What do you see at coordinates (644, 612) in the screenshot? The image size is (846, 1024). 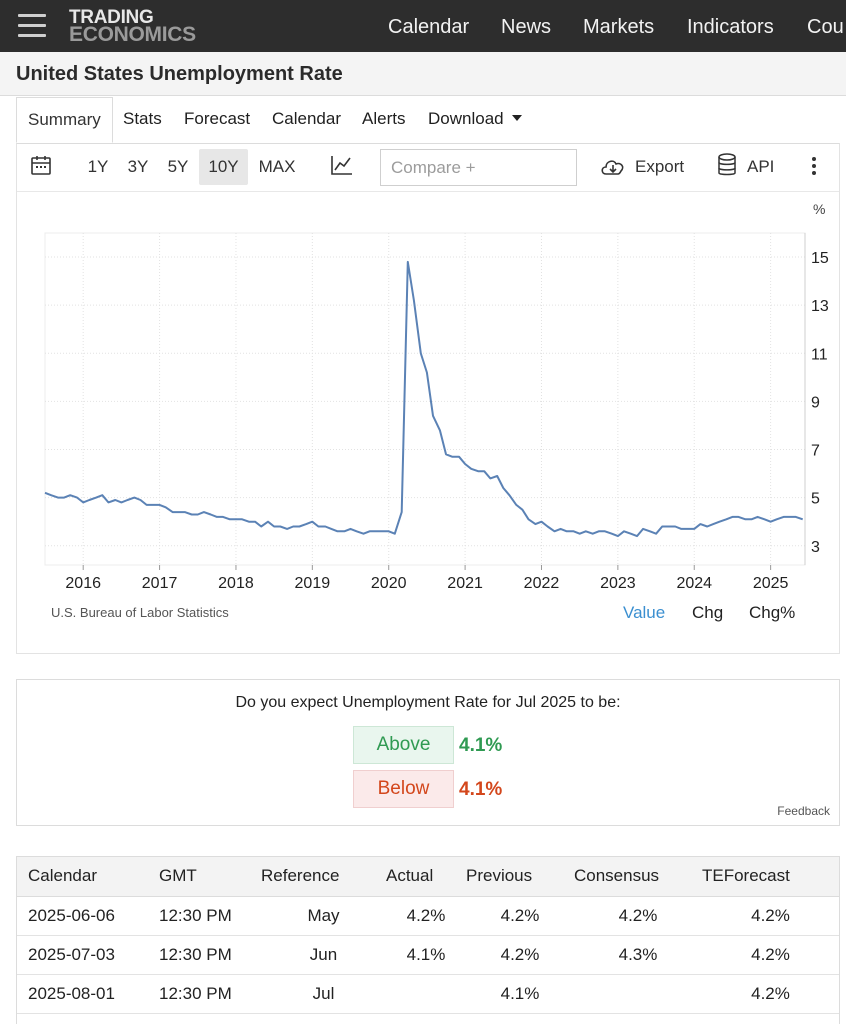 I see `mode-value-button: Value` at bounding box center [644, 612].